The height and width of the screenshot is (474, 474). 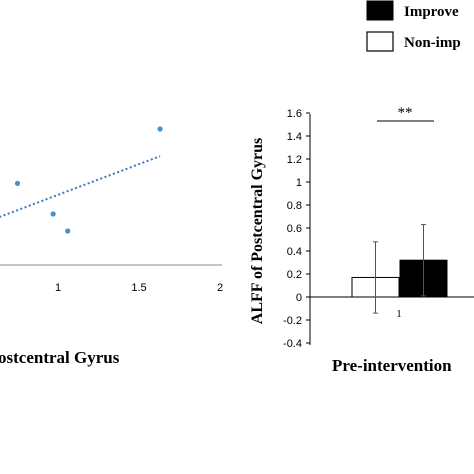 What do you see at coordinates (294, 275) in the screenshot?
I see `bar-y-tick-label: 0.2` at bounding box center [294, 275].